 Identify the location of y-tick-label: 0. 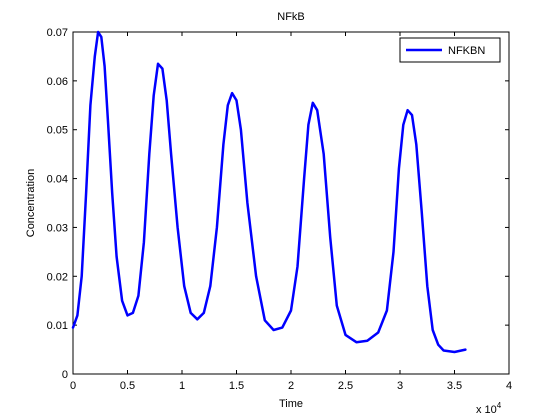
(65, 375).